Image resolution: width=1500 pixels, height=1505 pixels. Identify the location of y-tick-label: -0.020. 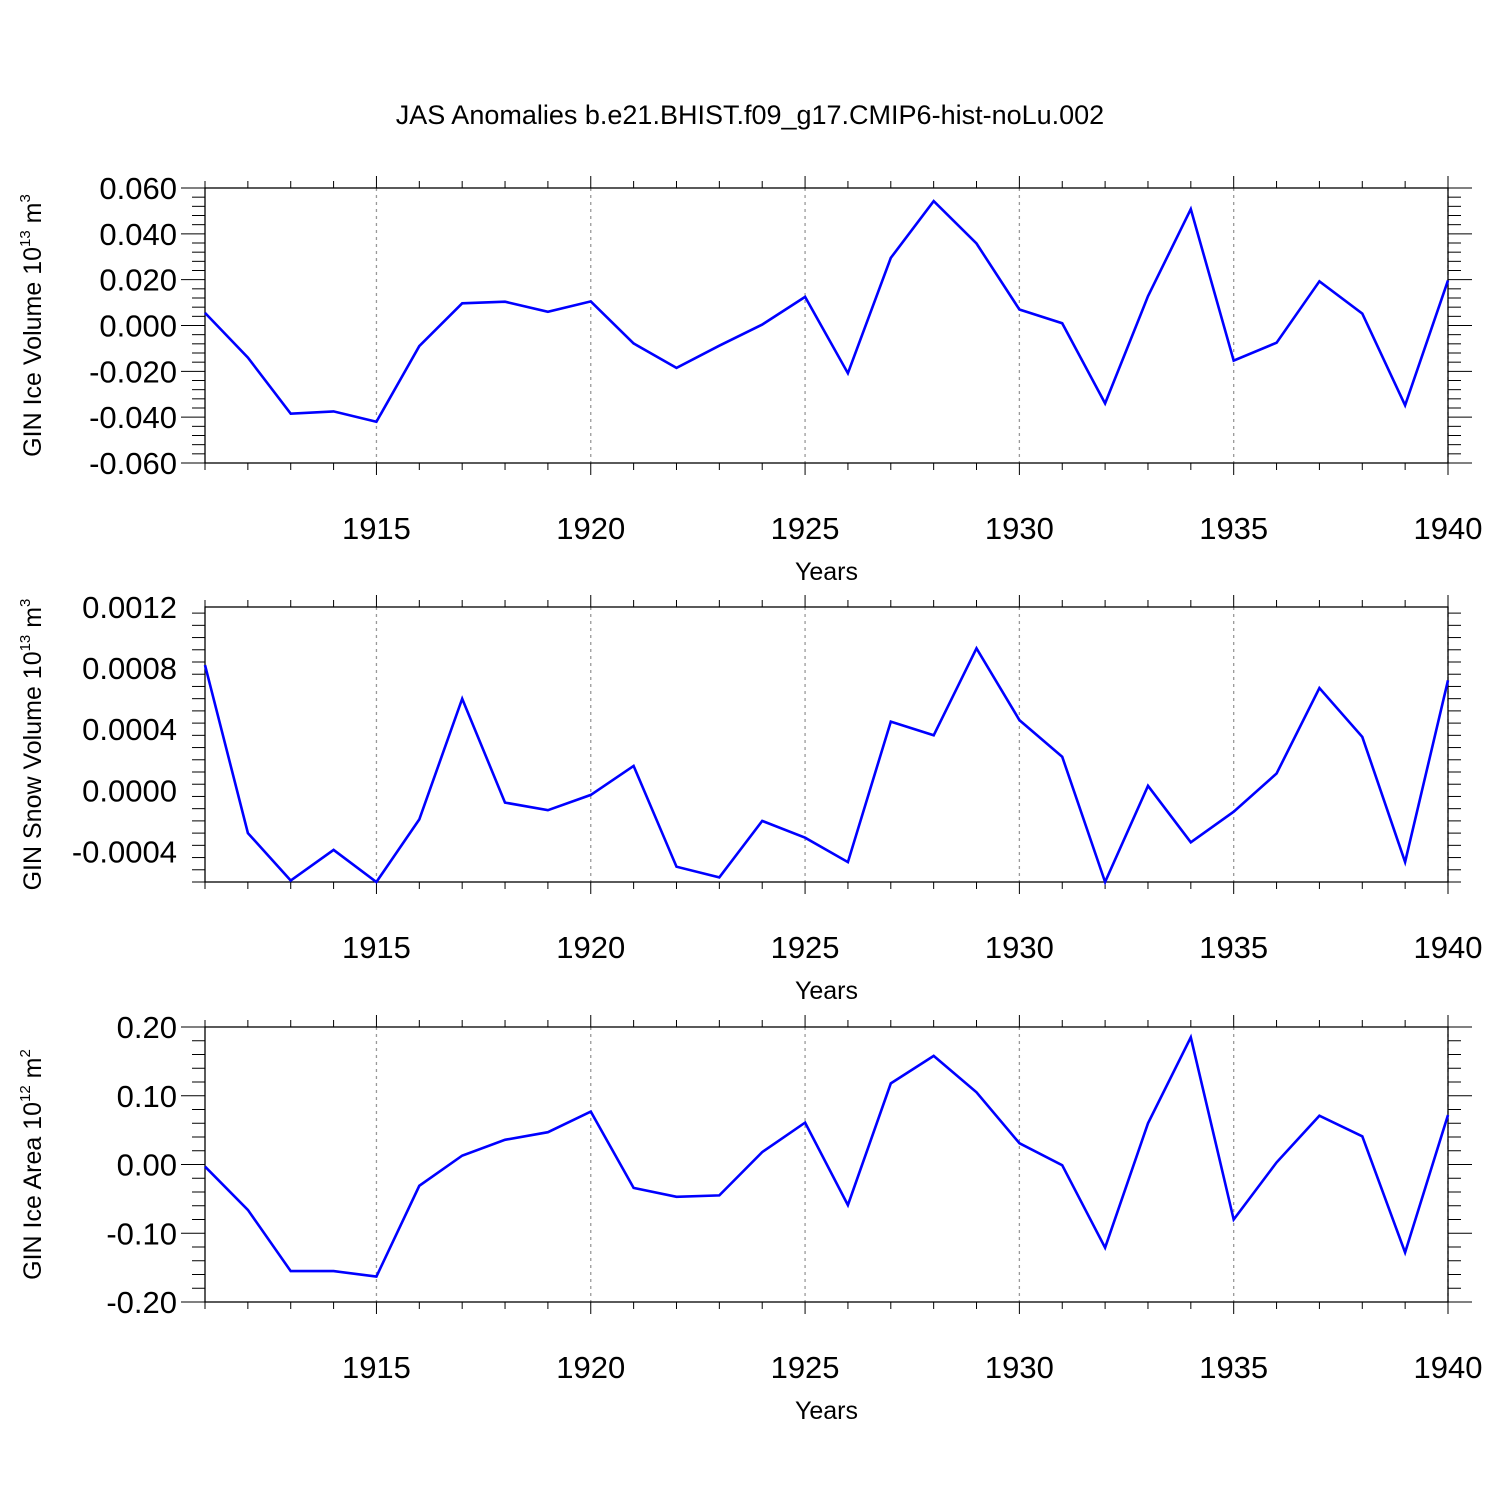
(133, 371).